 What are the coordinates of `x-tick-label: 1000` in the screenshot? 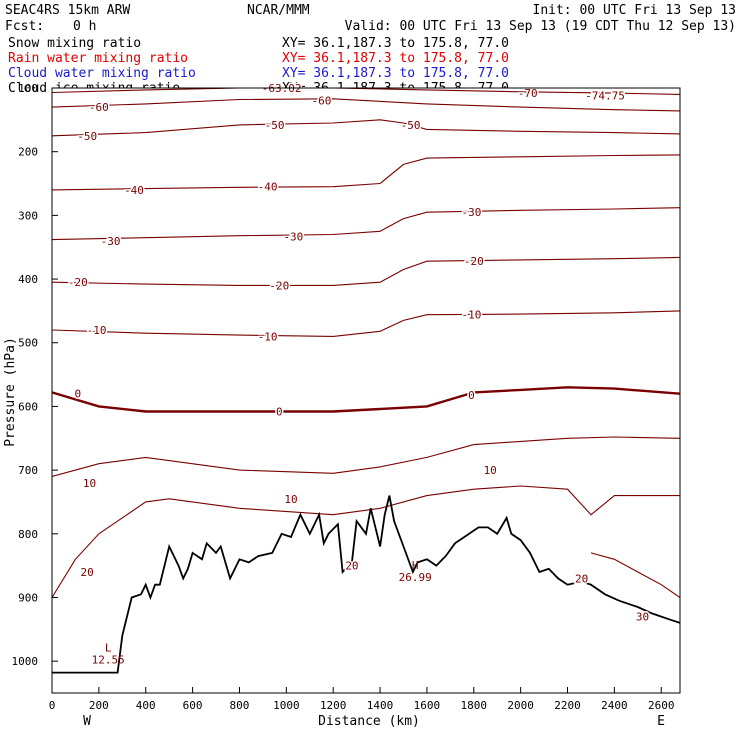 It's located at (286, 705).